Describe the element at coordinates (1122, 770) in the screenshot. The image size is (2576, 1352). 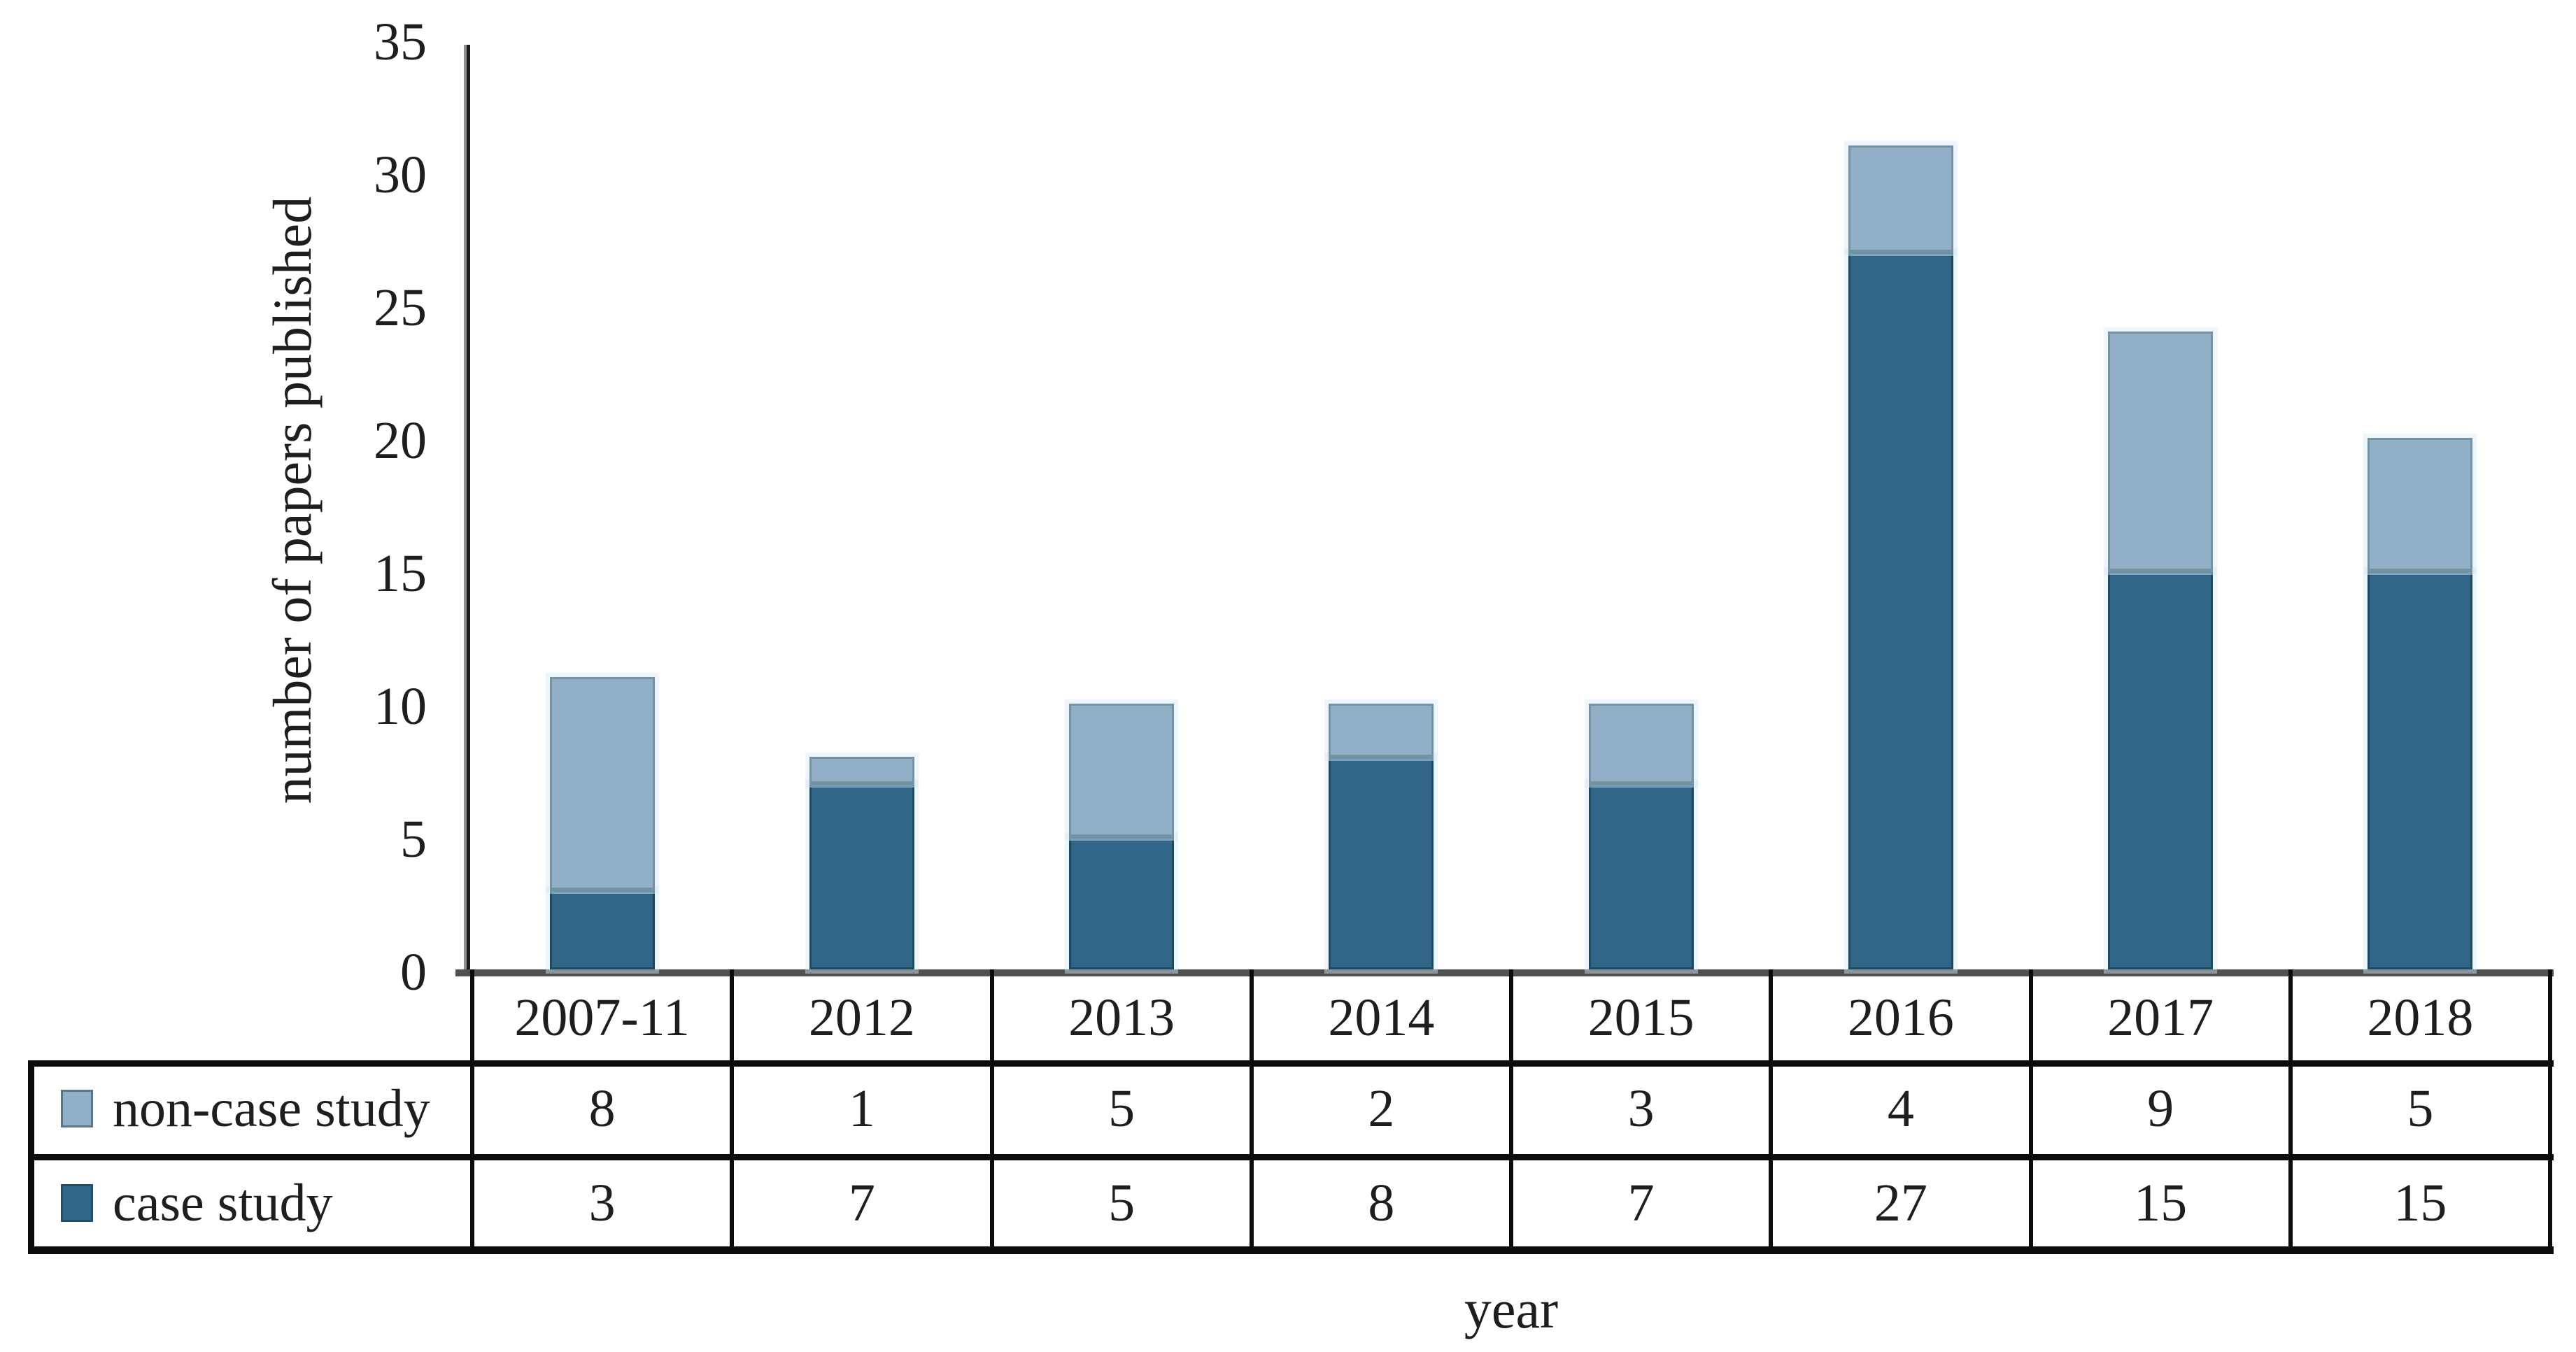
I see `bar-segment-non-case-study-2013` at that location.